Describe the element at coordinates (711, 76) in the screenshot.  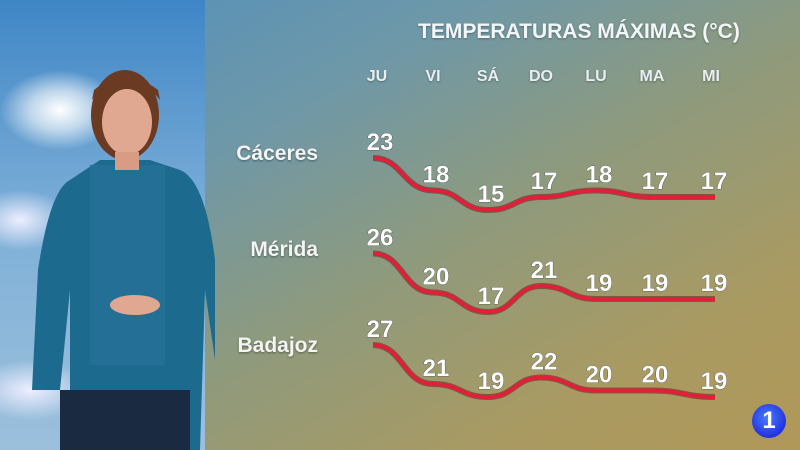
I see `day-label: MI` at that location.